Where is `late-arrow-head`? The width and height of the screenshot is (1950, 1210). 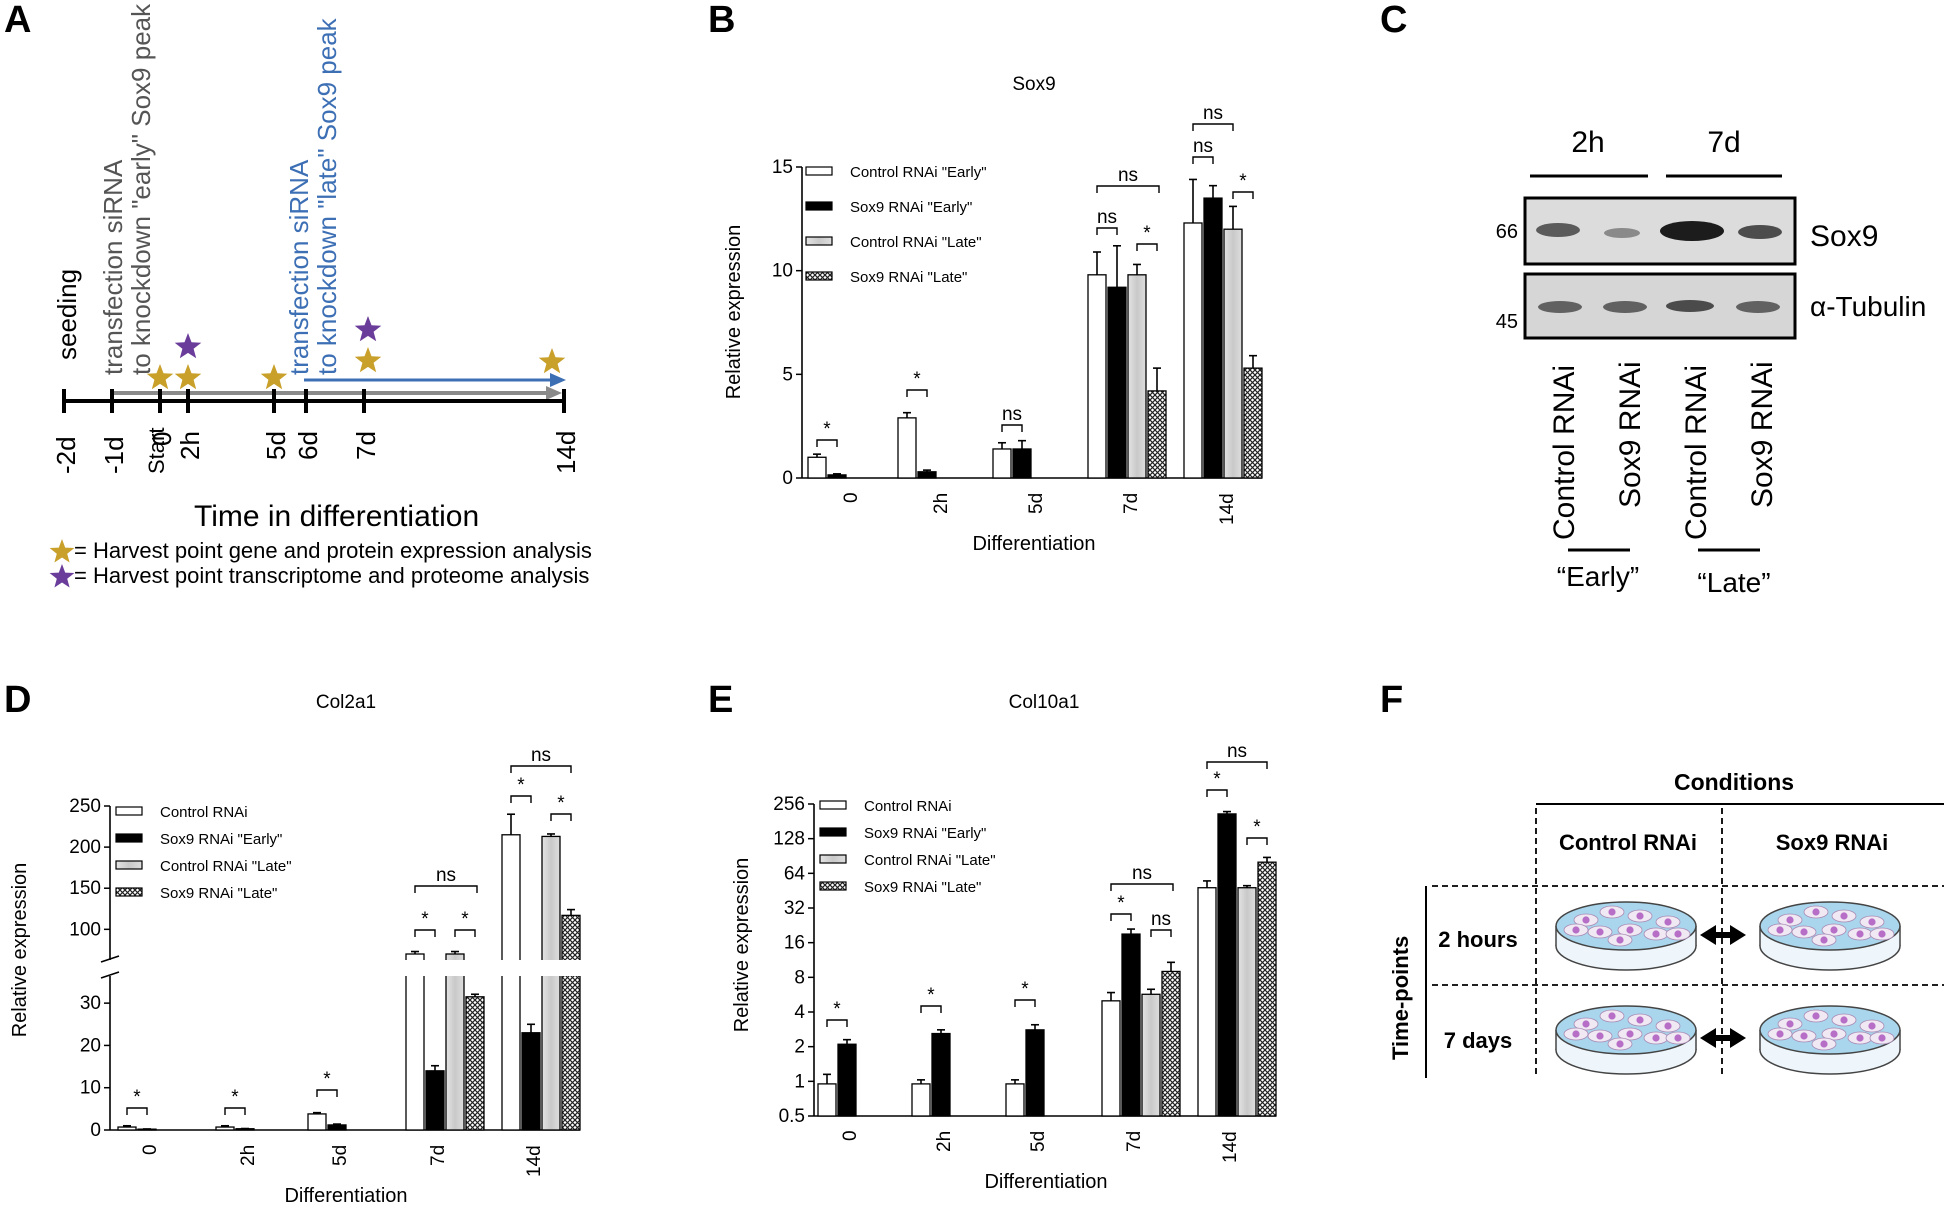
late-arrow-head is located at coordinates (558, 380).